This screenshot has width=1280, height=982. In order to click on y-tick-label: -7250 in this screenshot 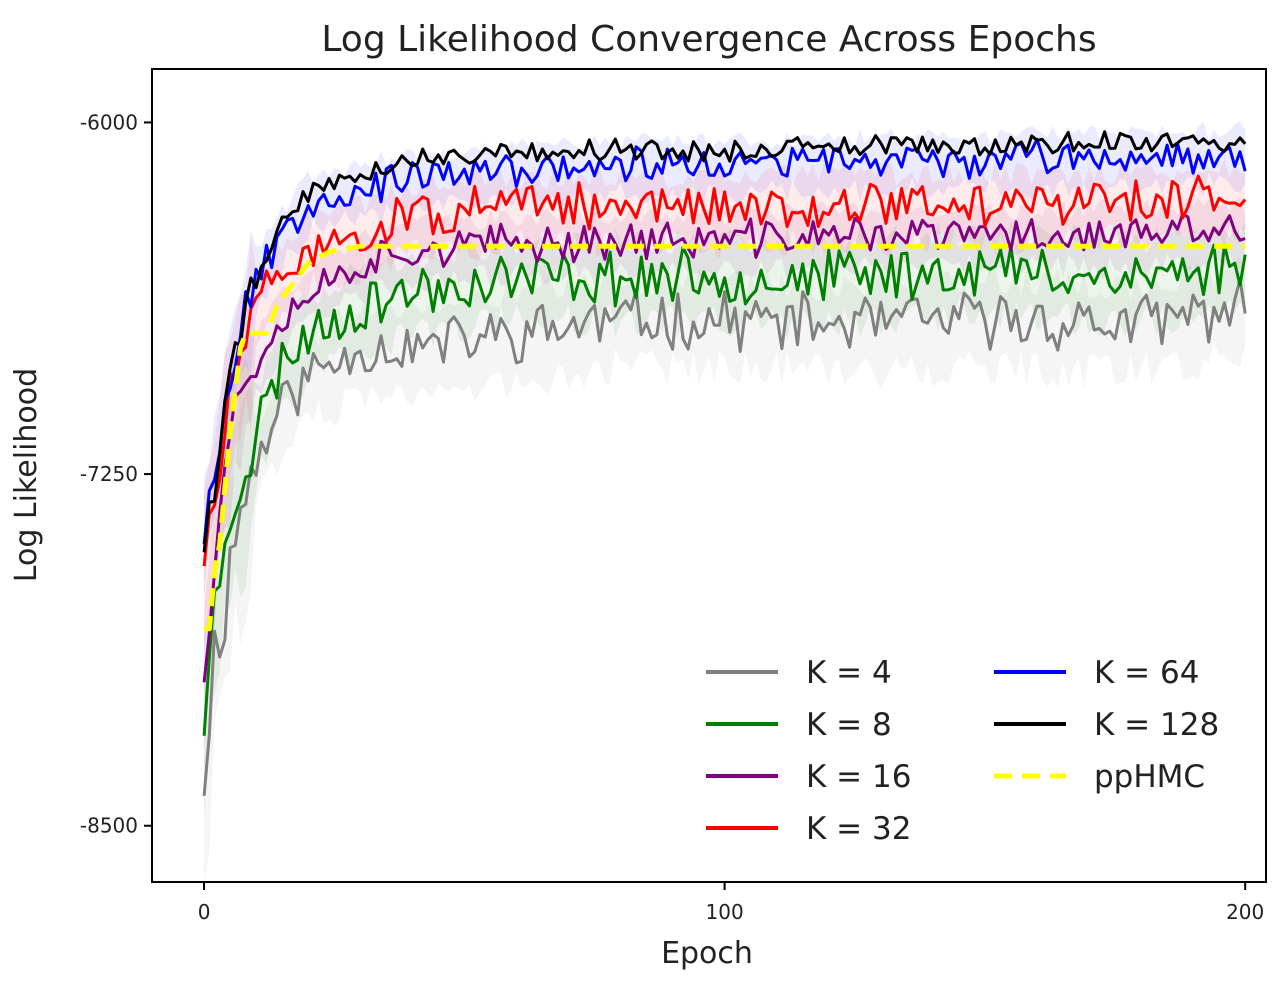, I will do `click(109, 474)`.